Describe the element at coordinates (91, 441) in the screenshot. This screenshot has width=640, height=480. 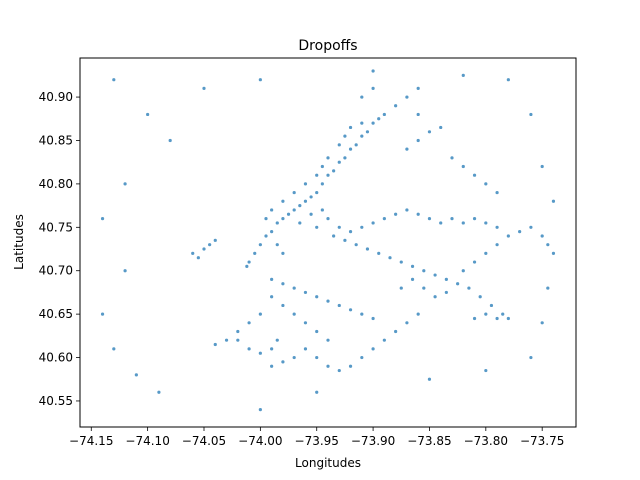
I see `x-tick-label: −74.15` at that location.